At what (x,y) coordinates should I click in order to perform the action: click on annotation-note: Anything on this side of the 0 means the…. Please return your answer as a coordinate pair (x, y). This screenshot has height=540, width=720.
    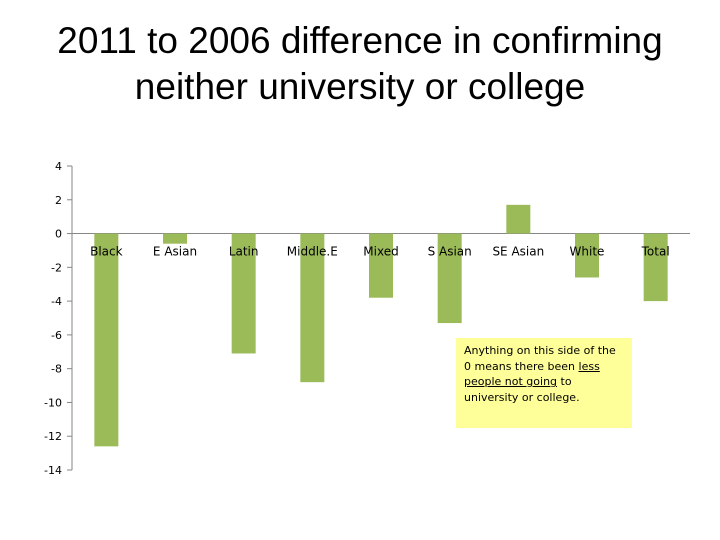
    Looking at the image, I should click on (544, 383).